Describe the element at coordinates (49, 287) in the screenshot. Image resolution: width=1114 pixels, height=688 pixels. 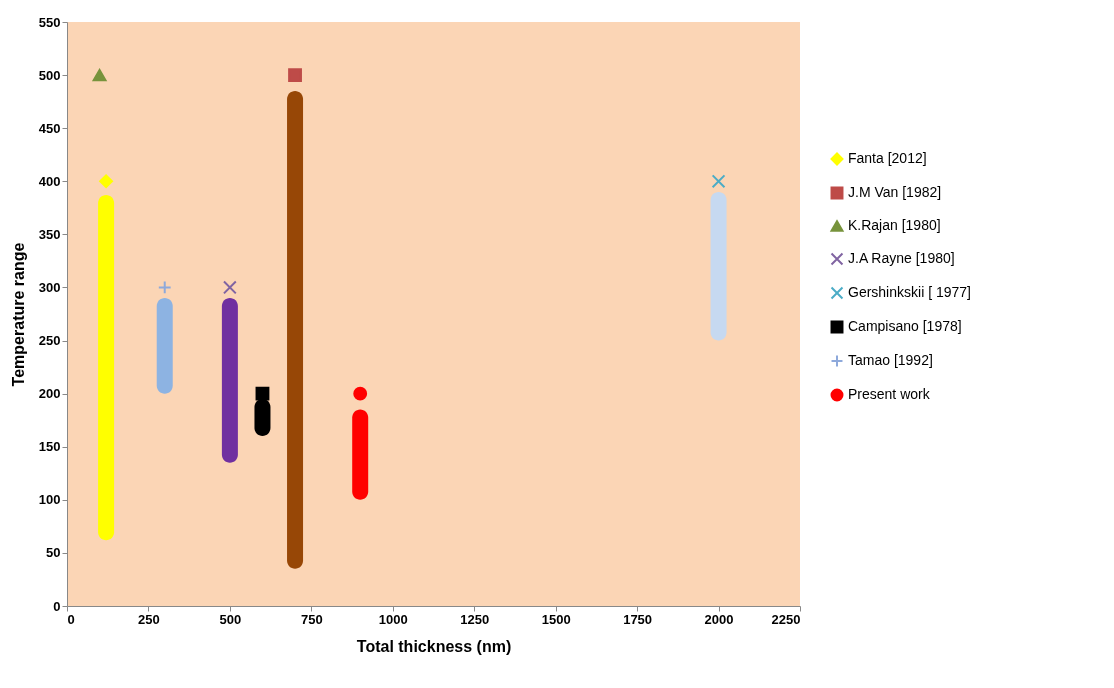
I see `y-tick-label: 300` at that location.